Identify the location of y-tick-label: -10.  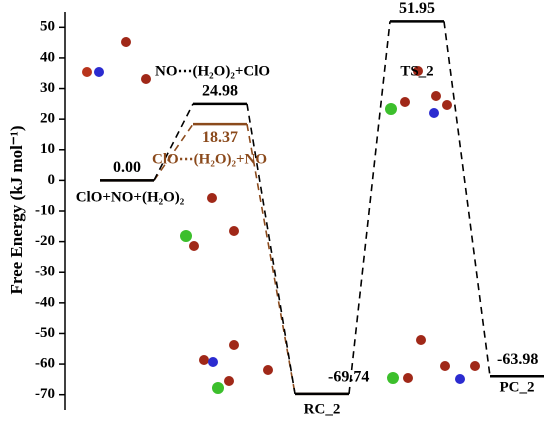
(45, 210).